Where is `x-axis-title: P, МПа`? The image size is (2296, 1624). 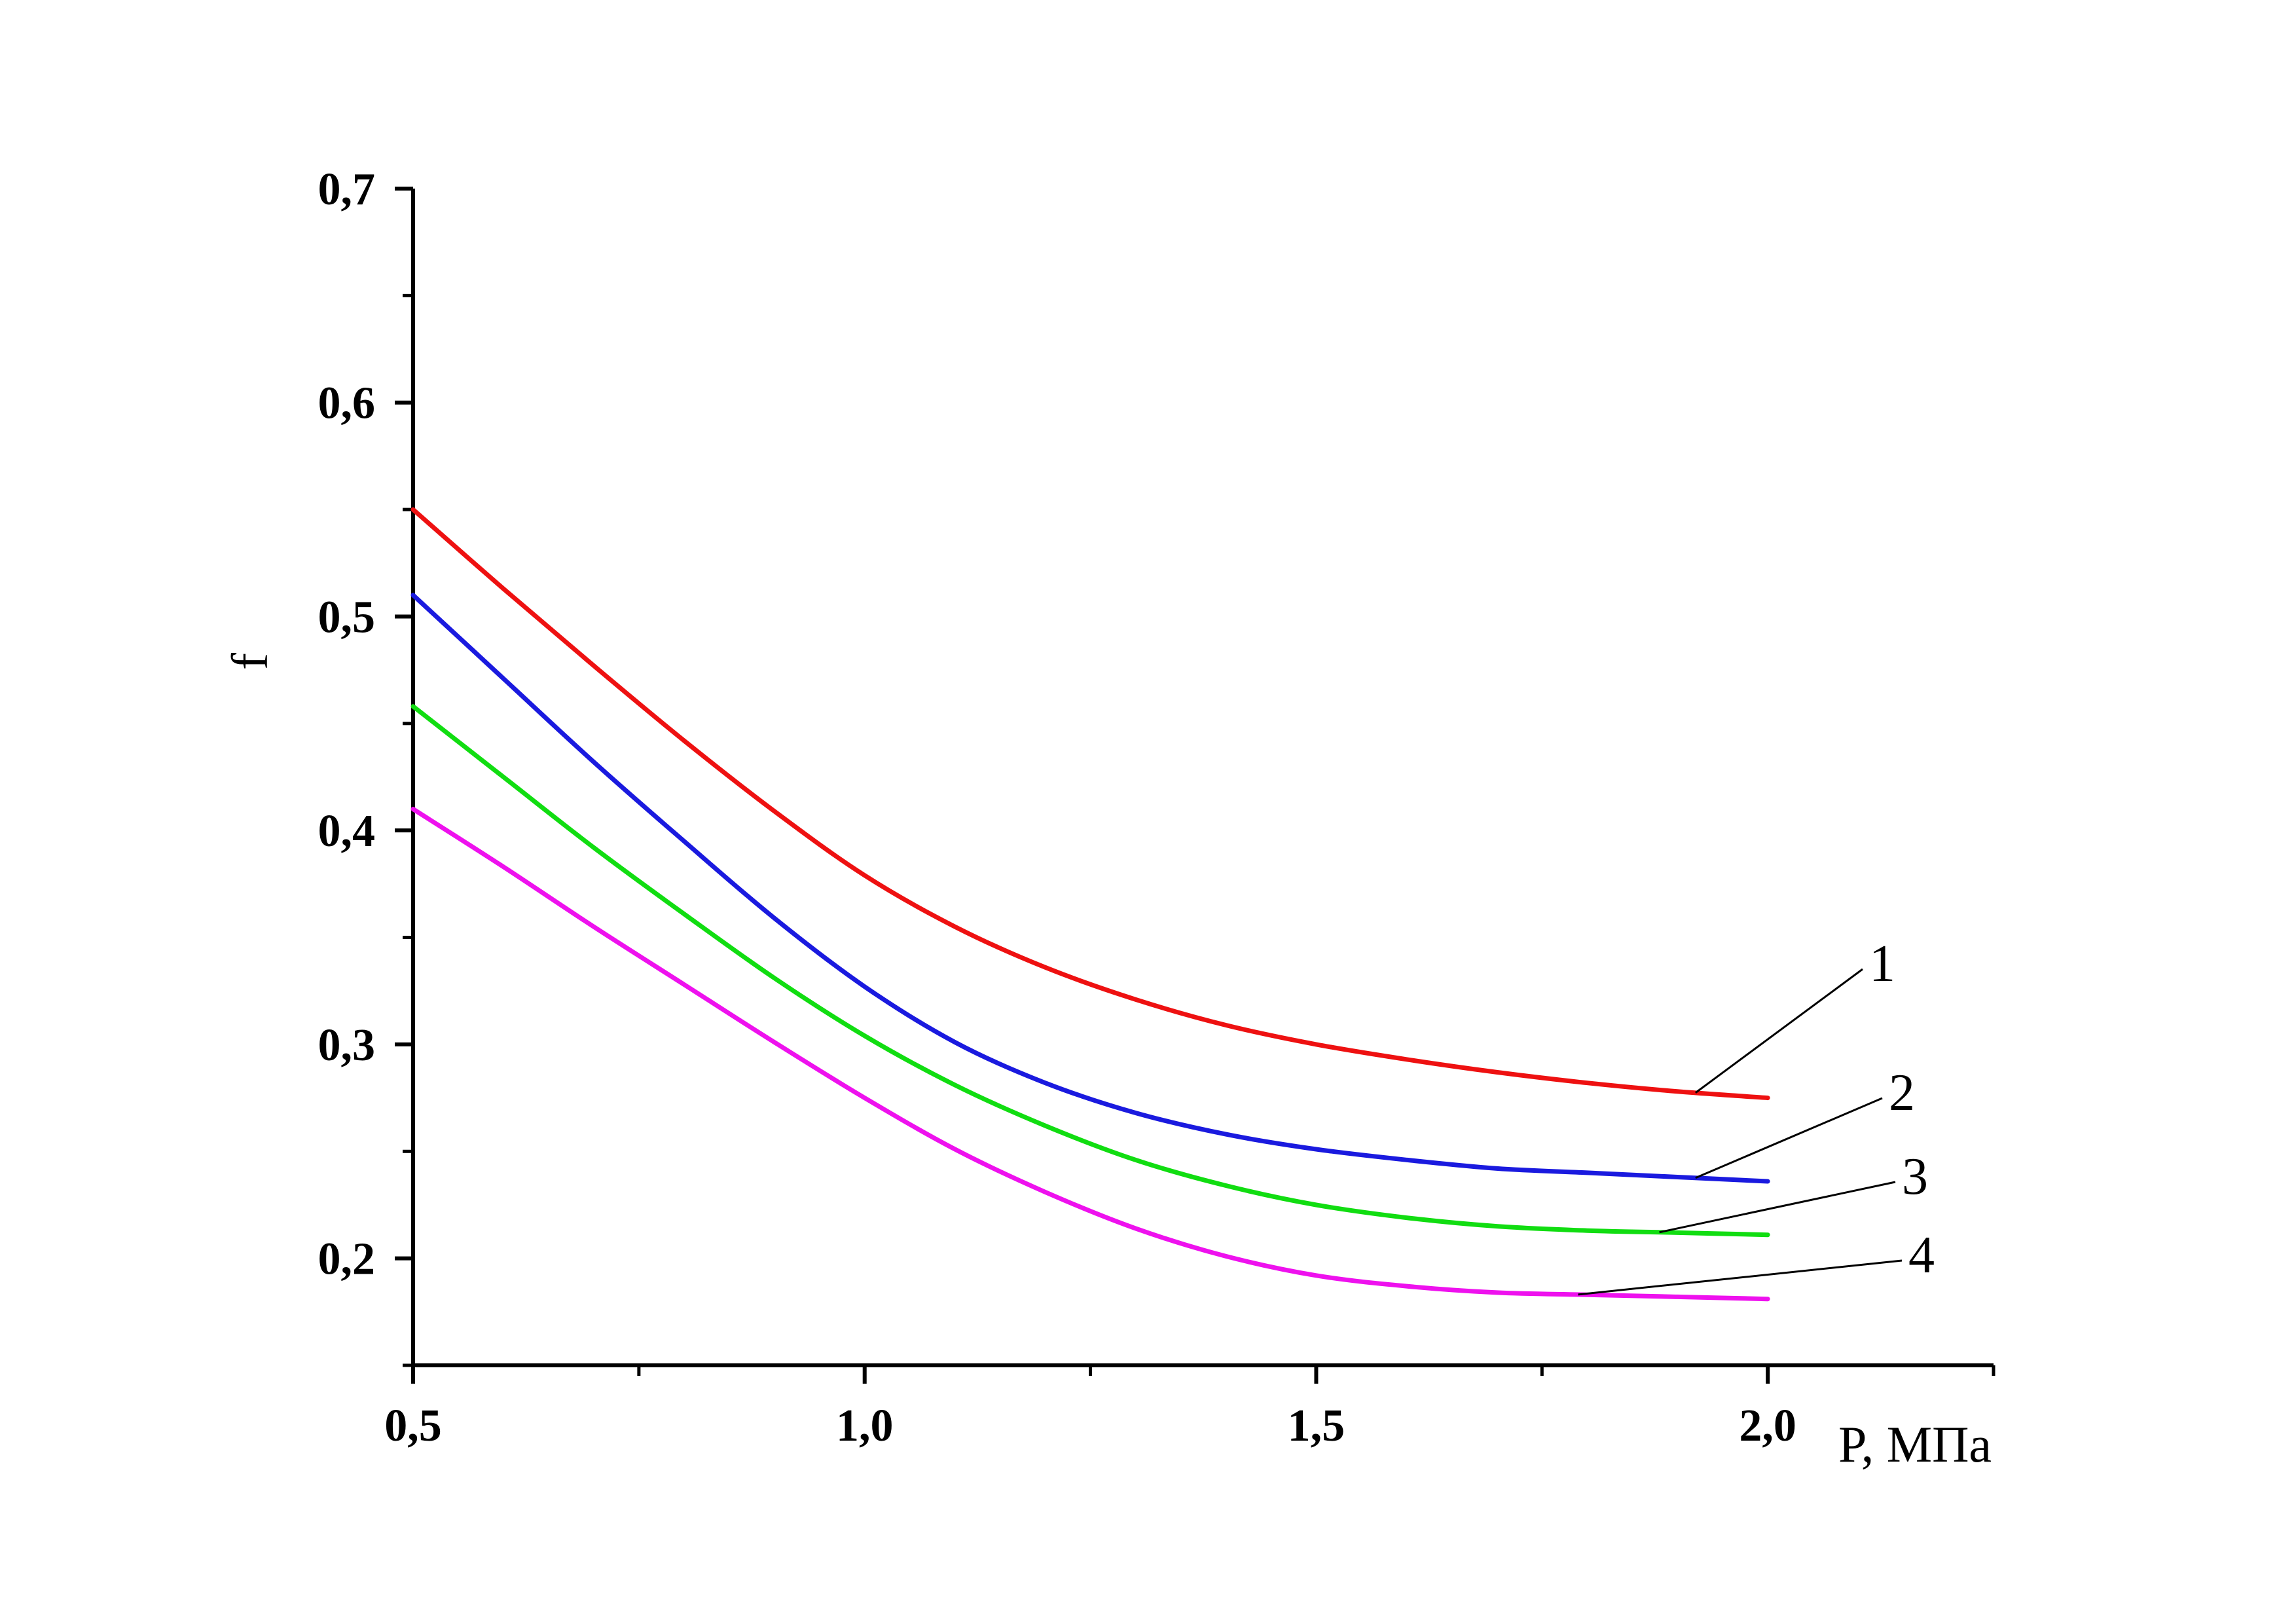 x-axis-title: P, МПа is located at coordinates (1915, 1444).